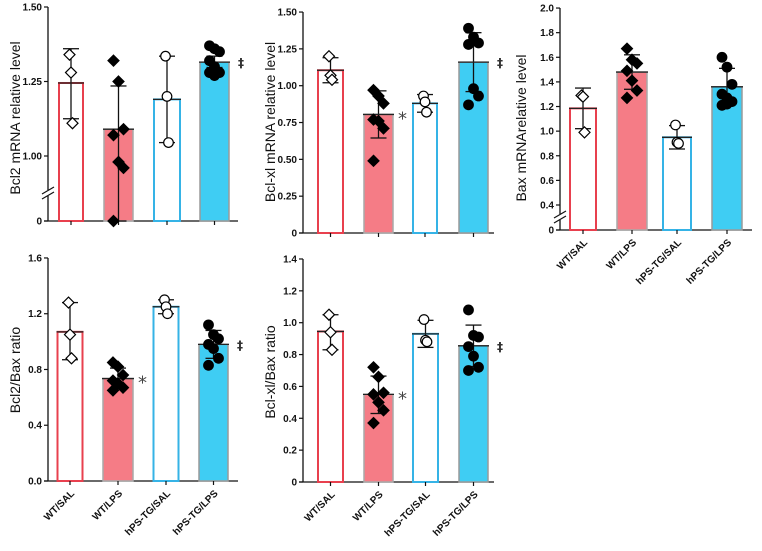  Describe the element at coordinates (547, 132) in the screenshot. I see `y-tick-label: 1.0` at that location.